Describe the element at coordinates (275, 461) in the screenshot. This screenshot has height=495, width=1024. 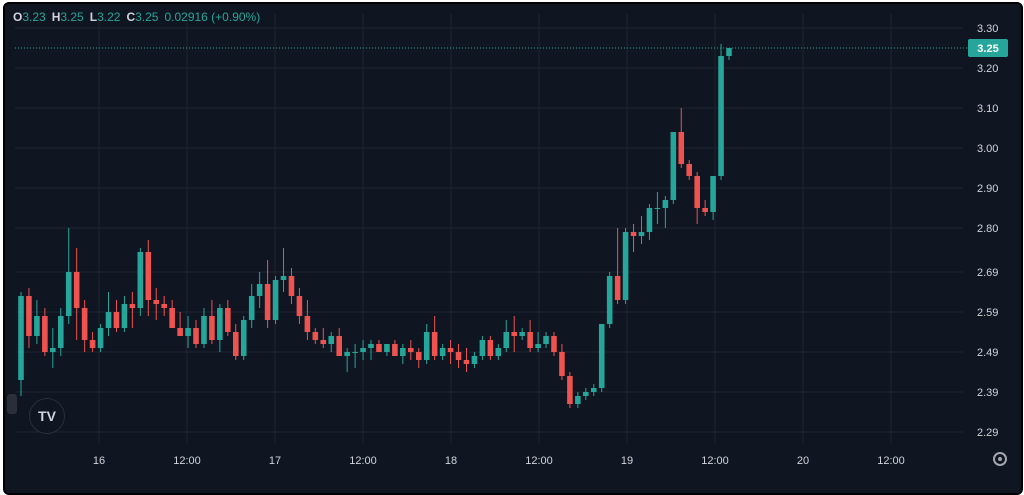
I see `x-tick-label: 17` at that location.